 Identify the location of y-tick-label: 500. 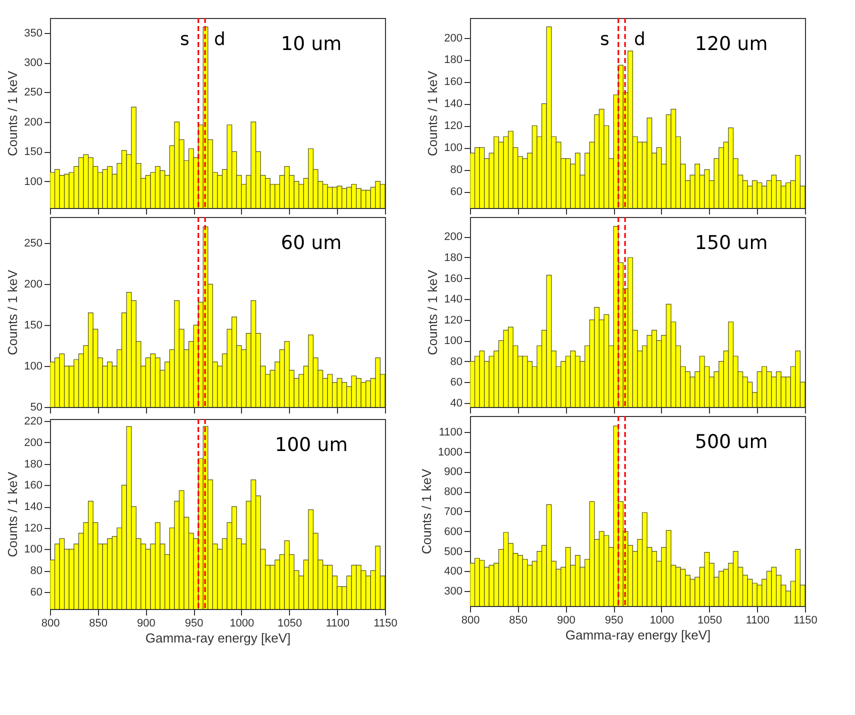
(453, 552).